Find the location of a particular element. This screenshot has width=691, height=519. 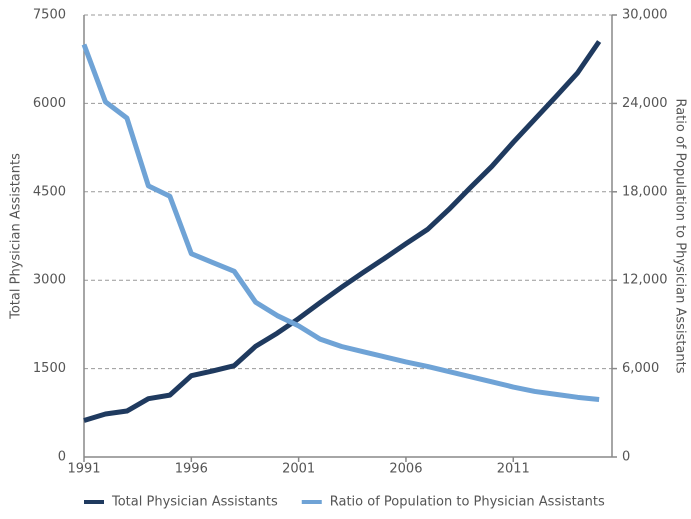

x-tick-label: 2006 is located at coordinates (405, 469).